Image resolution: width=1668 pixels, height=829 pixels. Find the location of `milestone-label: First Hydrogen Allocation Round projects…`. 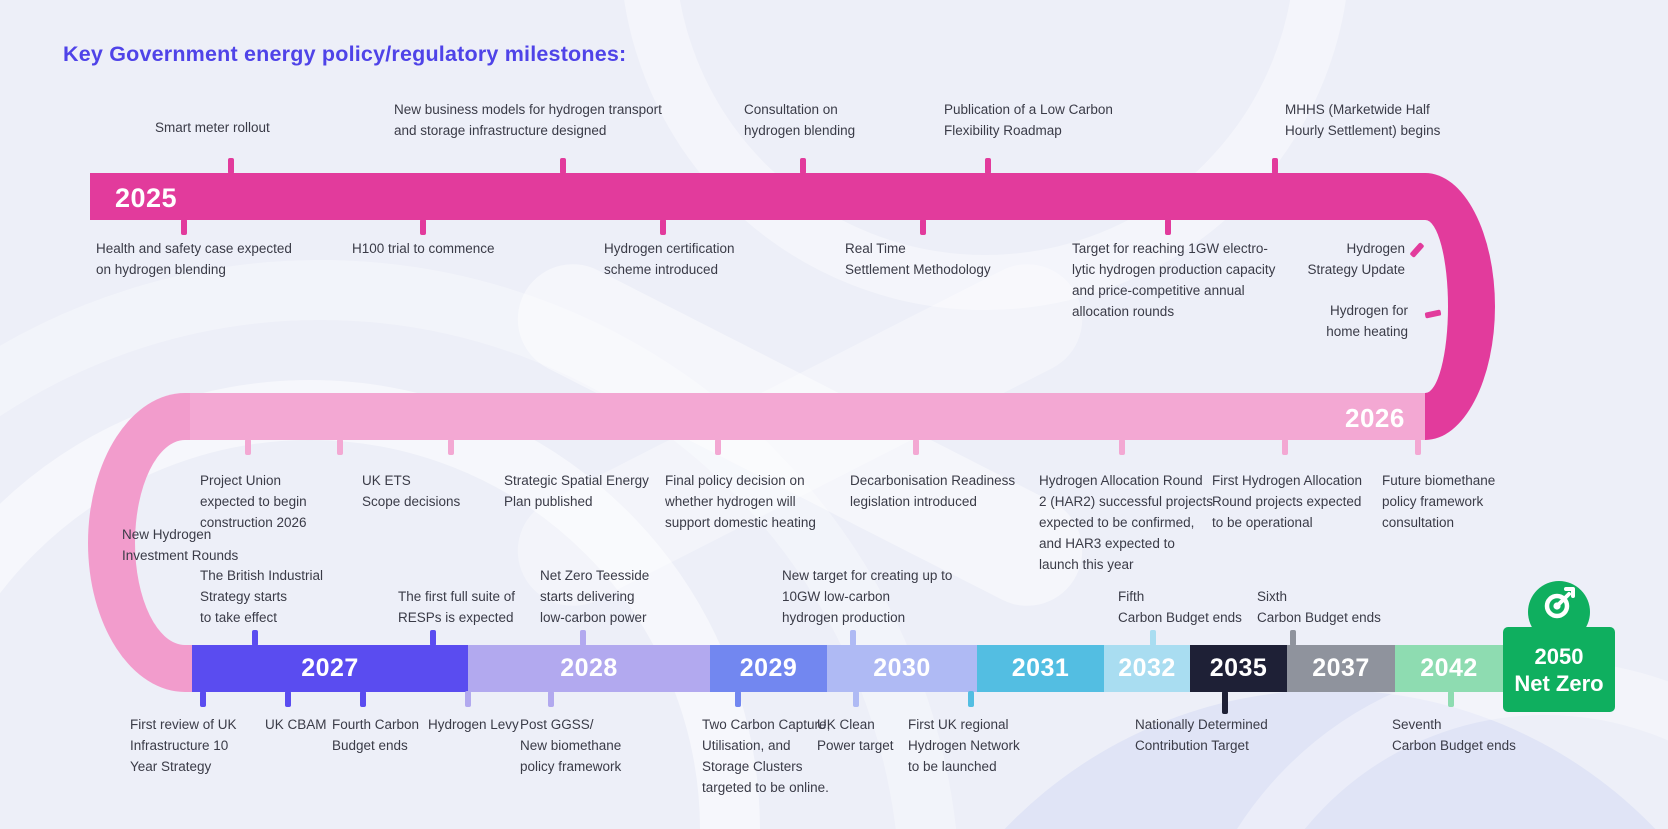

milestone-label: First Hydrogen Allocation Round projects… is located at coordinates (1287, 501).